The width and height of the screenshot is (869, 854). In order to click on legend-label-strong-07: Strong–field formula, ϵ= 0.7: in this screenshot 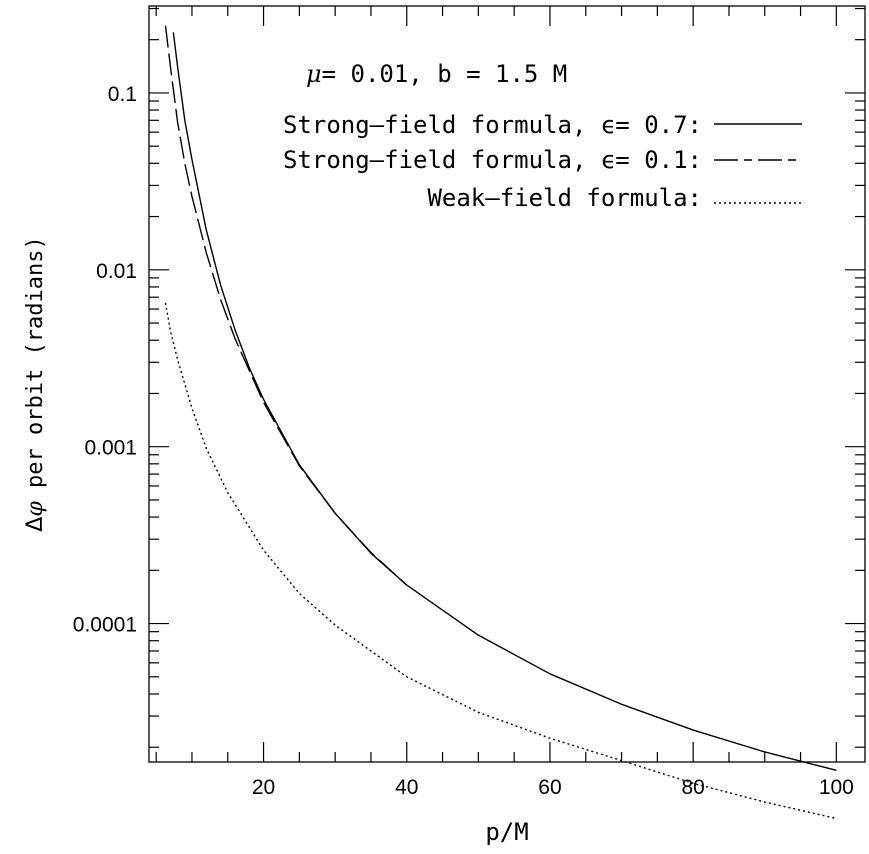, I will do `click(492, 125)`.